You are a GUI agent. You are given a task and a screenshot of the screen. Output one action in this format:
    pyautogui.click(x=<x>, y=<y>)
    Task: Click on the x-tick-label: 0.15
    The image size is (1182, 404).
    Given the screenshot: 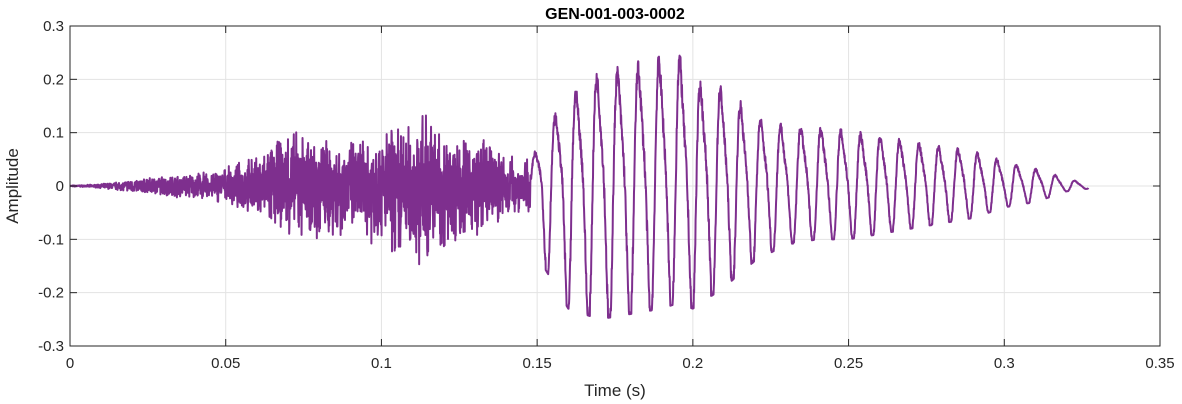 What is the action you would take?
    pyautogui.click(x=537, y=363)
    